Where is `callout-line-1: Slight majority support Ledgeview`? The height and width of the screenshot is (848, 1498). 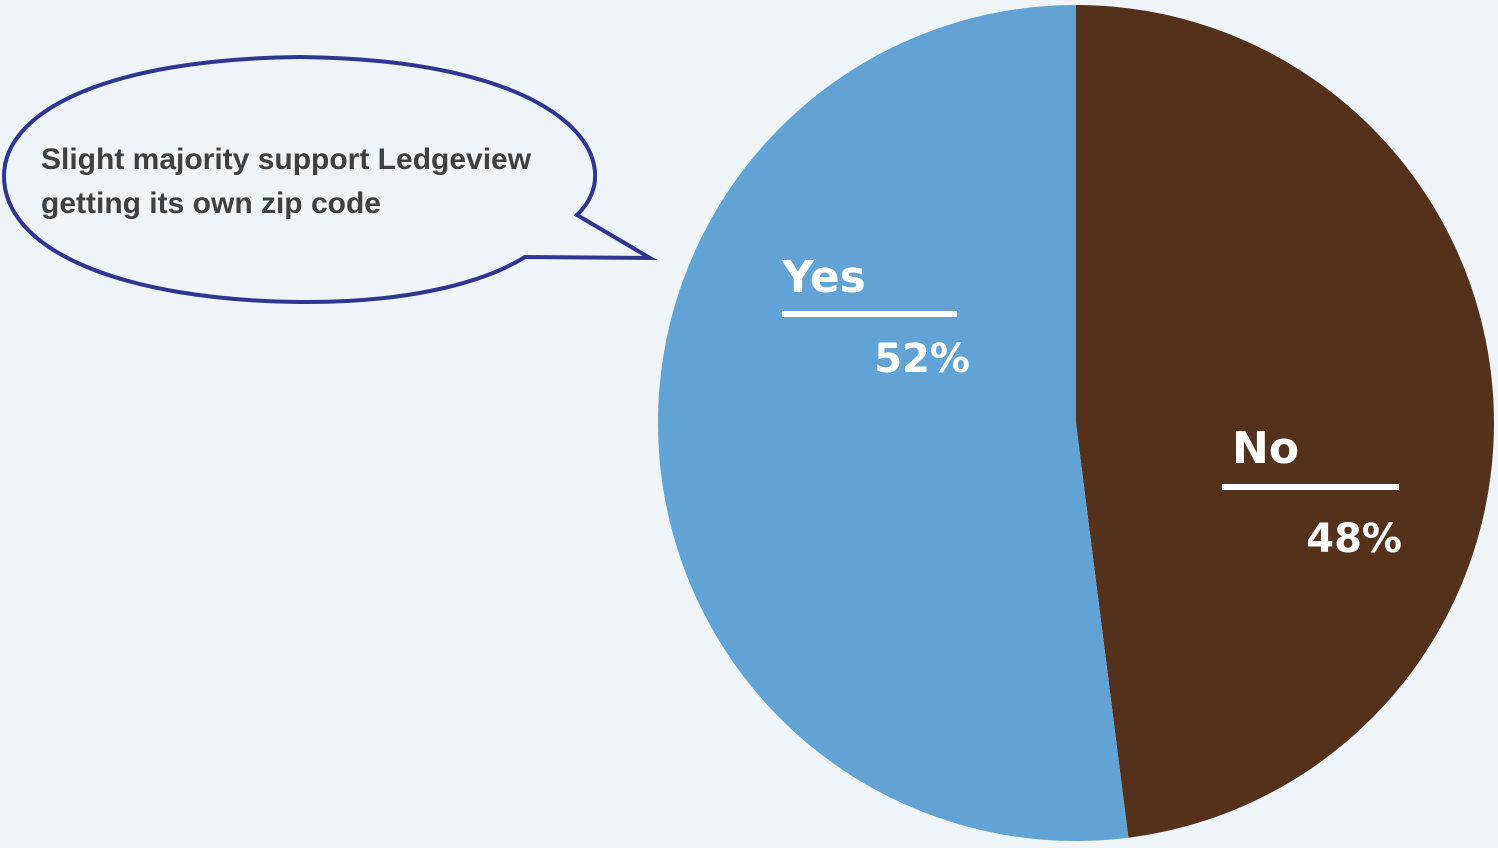 callout-line-1: Slight majority support Ledgeview is located at coordinates (286, 159).